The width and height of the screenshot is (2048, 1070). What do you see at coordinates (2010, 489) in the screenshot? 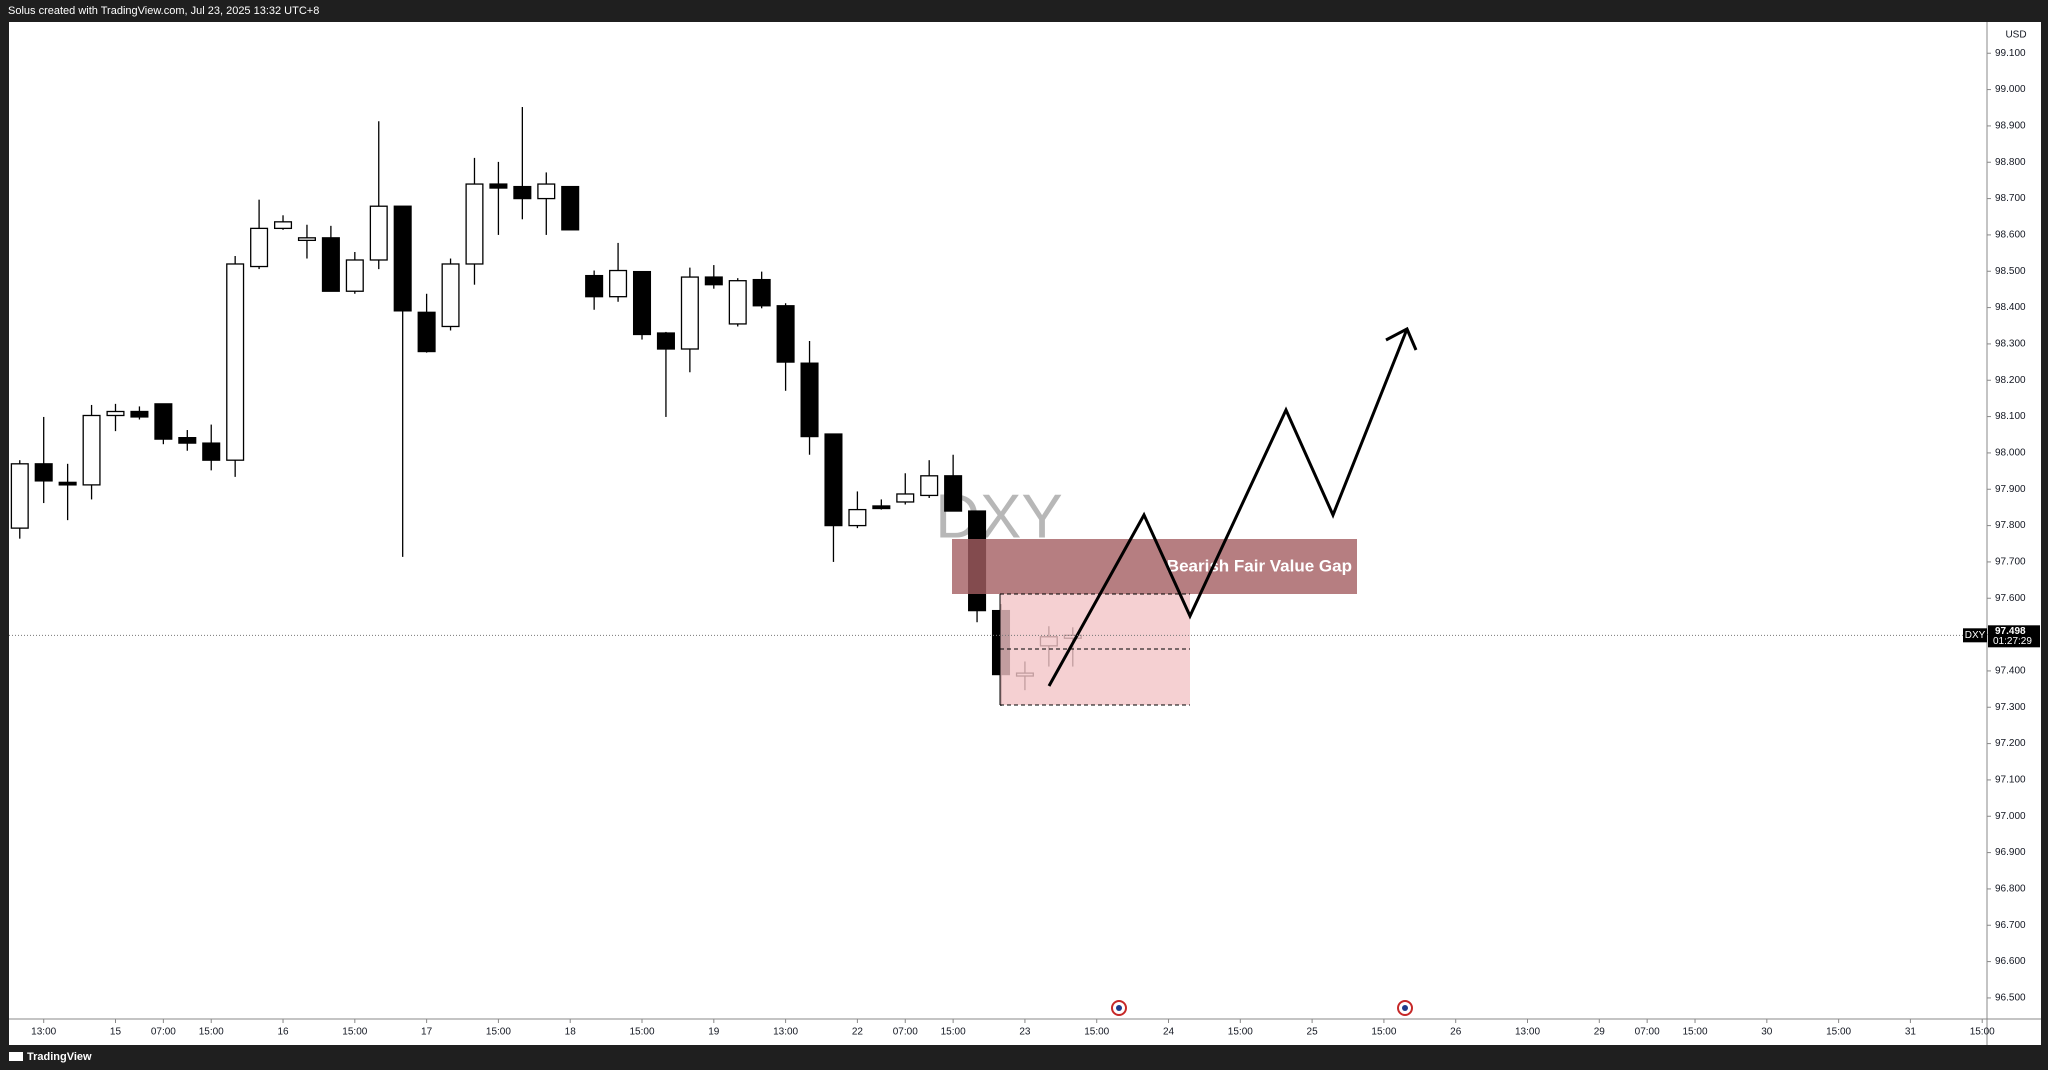
I see `y-tick-label: 97.900` at bounding box center [2010, 489].